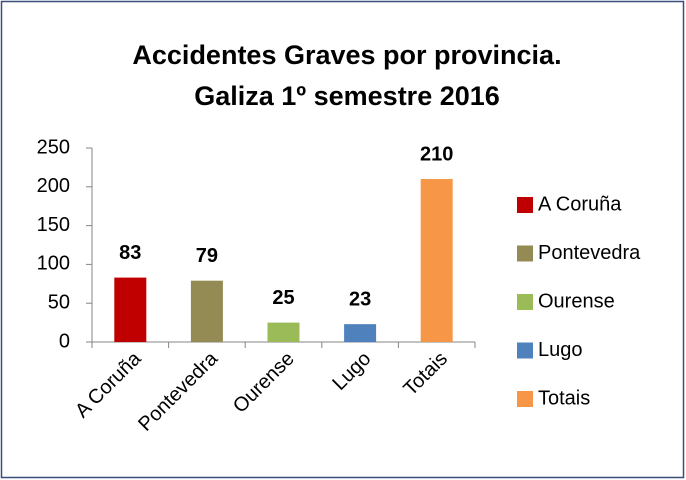 This screenshot has height=480, width=686. I want to click on data-label: 25, so click(283, 298).